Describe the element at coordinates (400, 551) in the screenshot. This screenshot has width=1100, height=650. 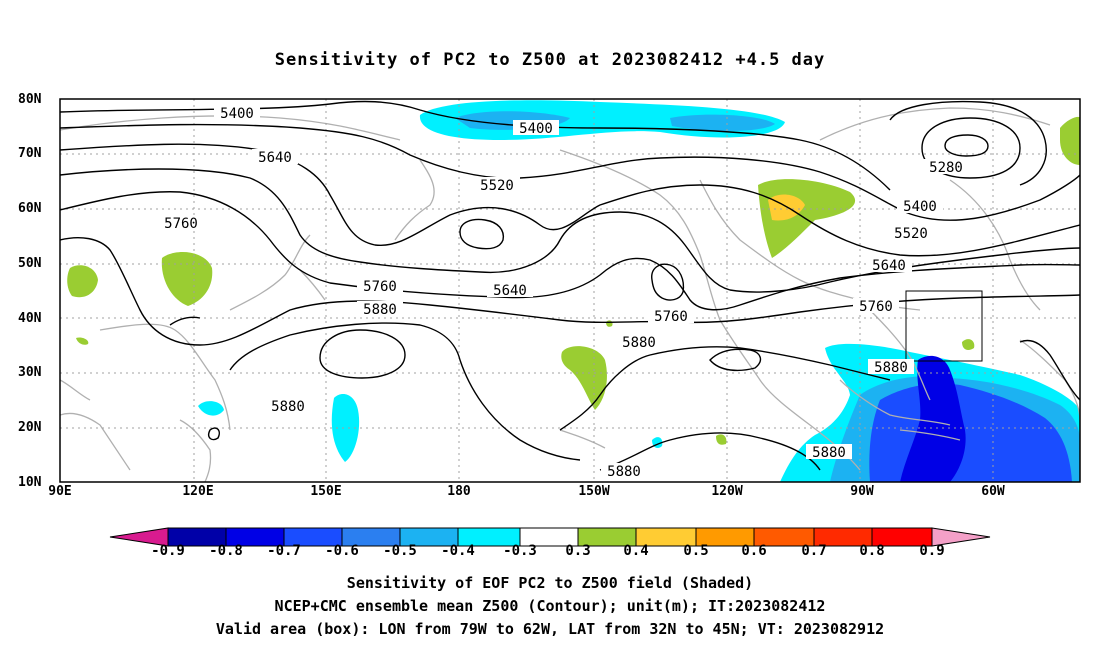
I see `colorbar-label: -0.5` at that location.